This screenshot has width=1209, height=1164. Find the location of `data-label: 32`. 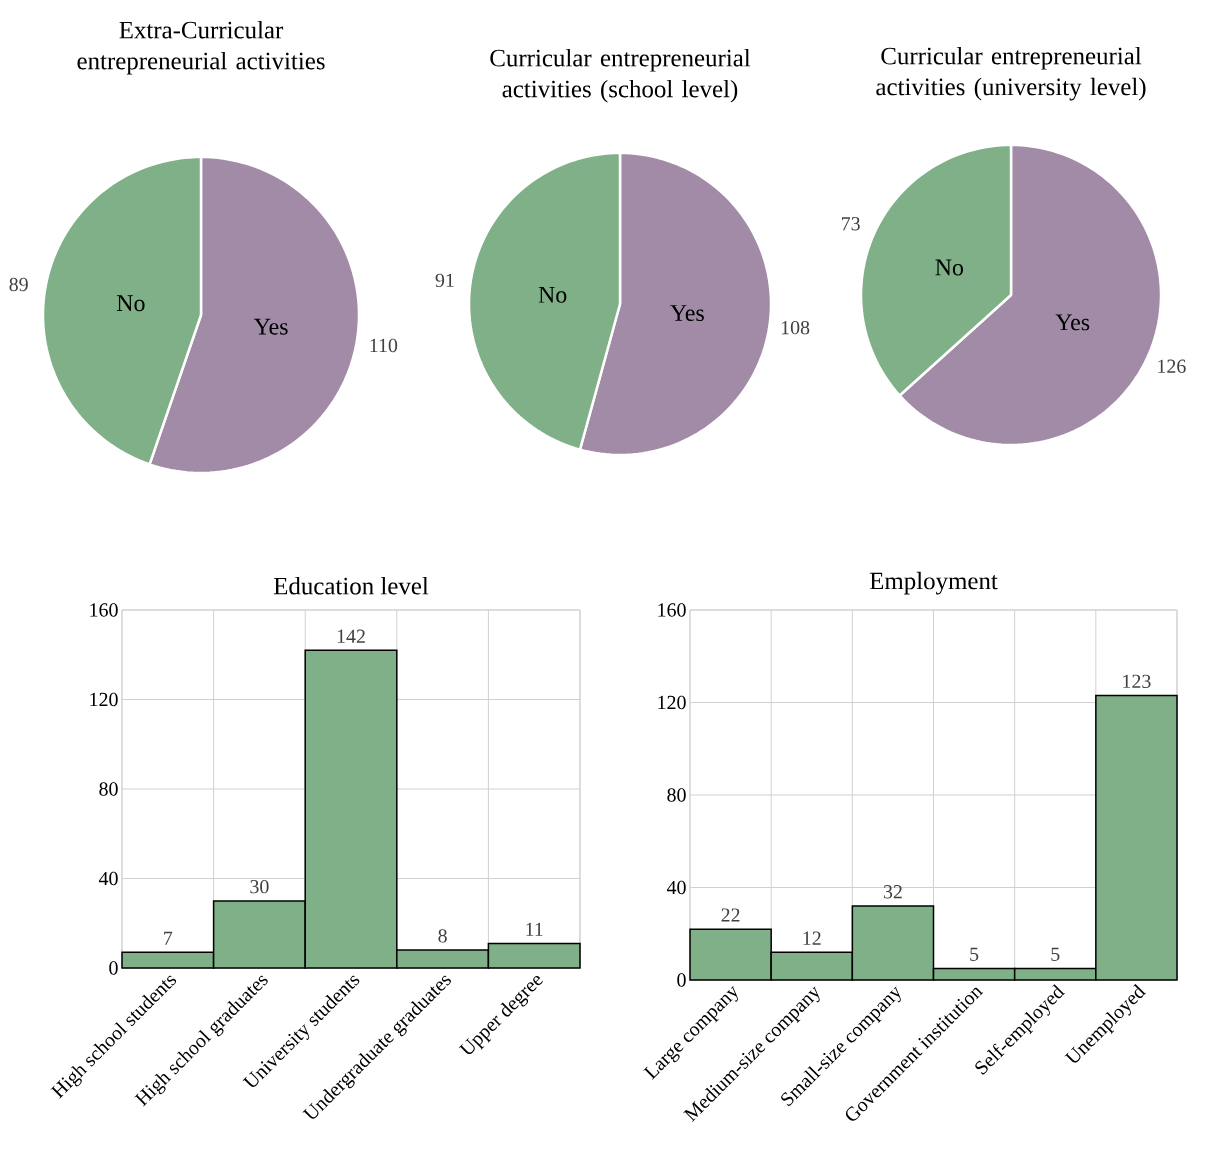

data-label: 32 is located at coordinates (892, 892).